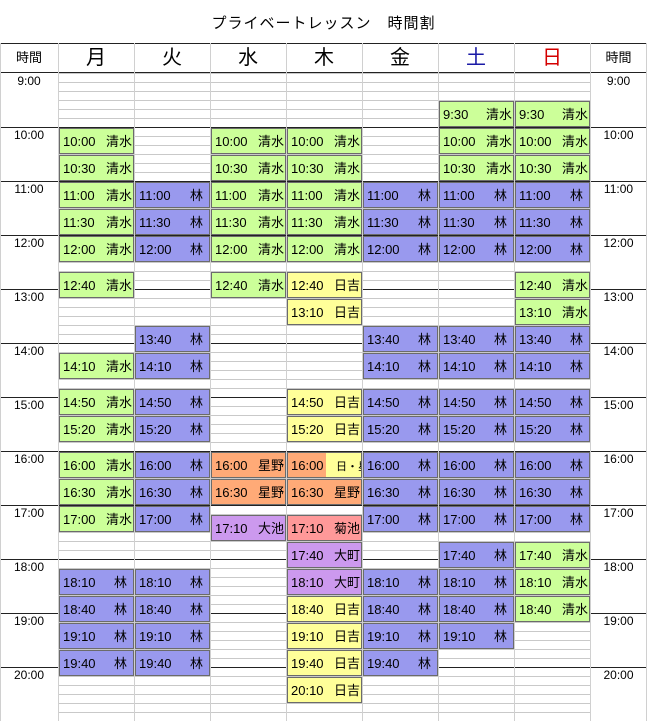 The image size is (647, 721). Describe the element at coordinates (96, 519) in the screenshot. I see `lesson-slot: 17:00 清水` at that location.